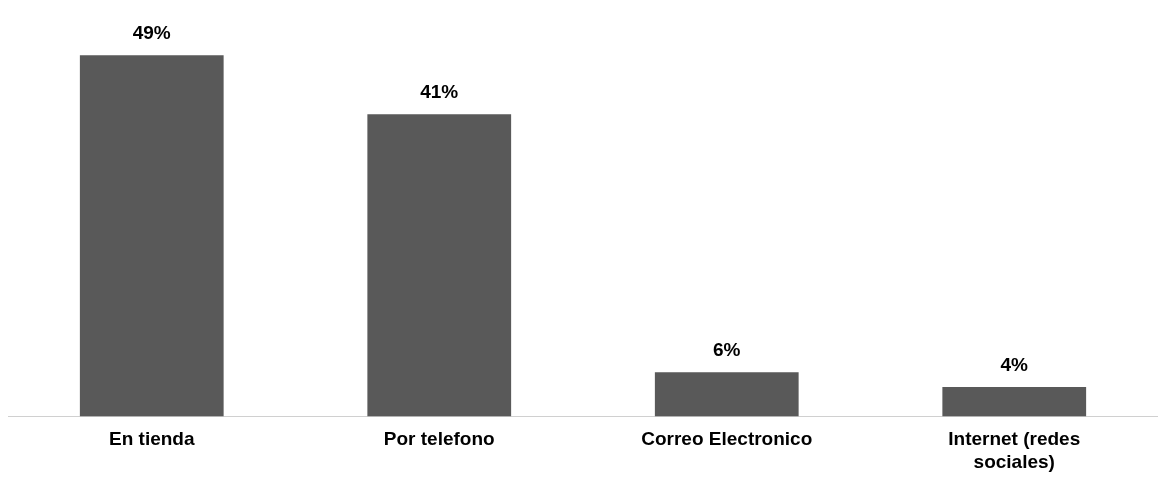 Image resolution: width=1166 pixels, height=494 pixels. What do you see at coordinates (727, 439) in the screenshot?
I see `x-tick-label: Correo Electronico` at bounding box center [727, 439].